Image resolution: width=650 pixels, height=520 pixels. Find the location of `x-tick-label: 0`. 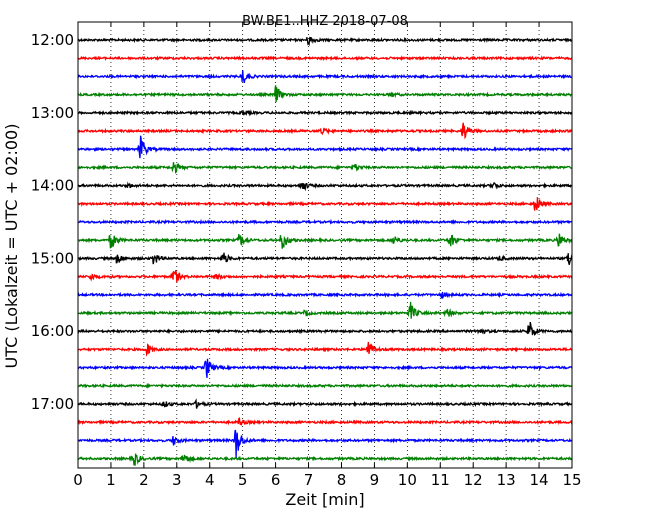

x-tick-label: 0 is located at coordinates (78, 480).